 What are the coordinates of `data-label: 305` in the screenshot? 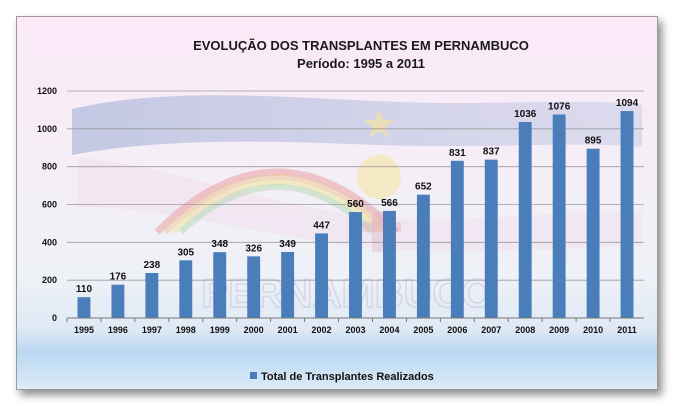 It's located at (185, 252).